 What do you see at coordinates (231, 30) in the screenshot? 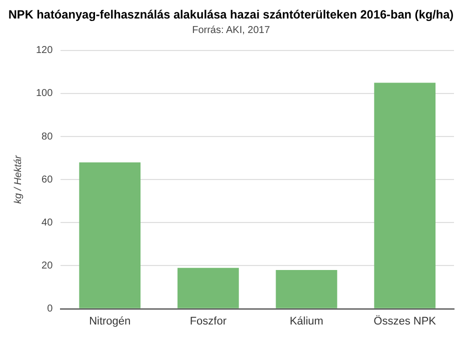
I see `chart-subtitle: Forrás: AKI, 2017` at bounding box center [231, 30].